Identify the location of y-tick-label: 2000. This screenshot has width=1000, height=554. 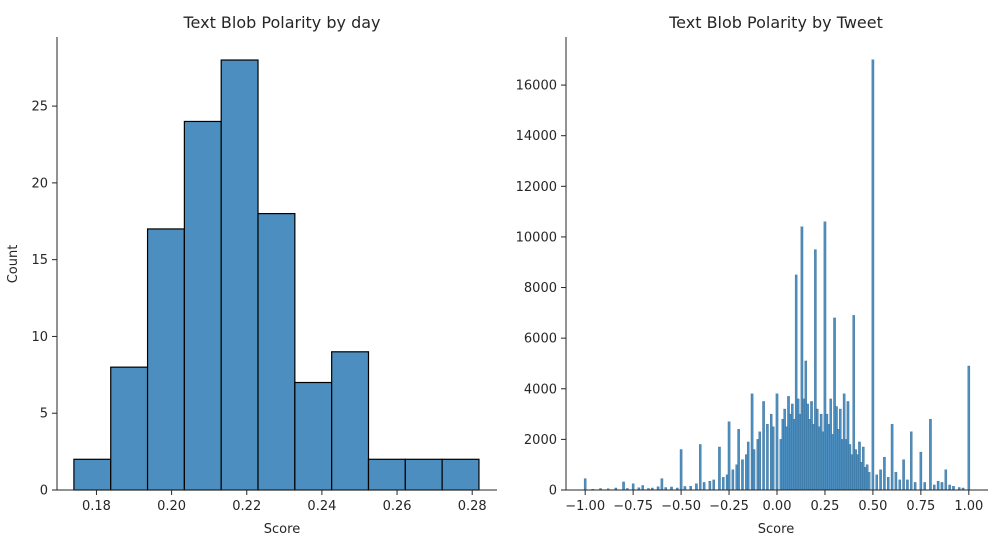
(540, 440).